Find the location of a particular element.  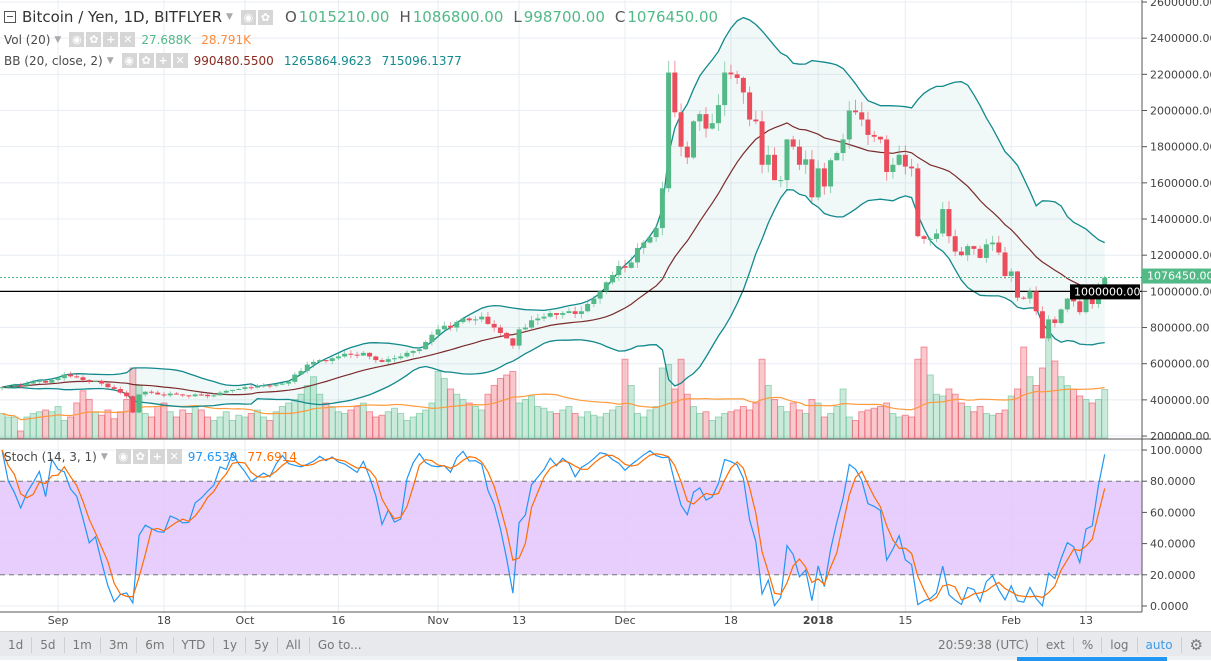

plus-icon: + is located at coordinates (111, 39).